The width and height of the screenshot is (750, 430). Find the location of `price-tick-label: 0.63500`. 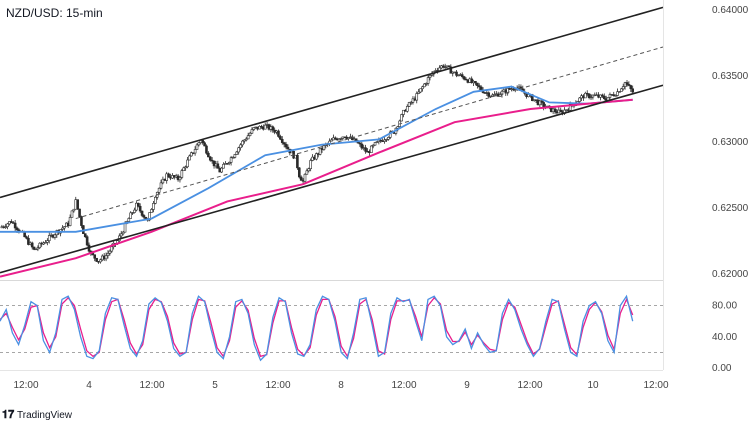

price-tick-label: 0.63500 is located at coordinates (730, 76).